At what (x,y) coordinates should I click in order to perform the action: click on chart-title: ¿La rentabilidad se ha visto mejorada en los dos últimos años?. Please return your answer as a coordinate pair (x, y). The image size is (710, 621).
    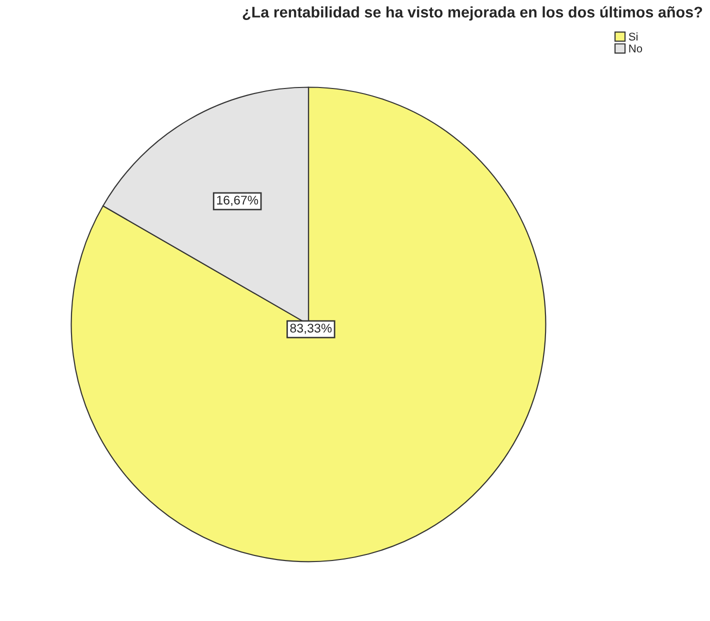
    Looking at the image, I should click on (472, 13).